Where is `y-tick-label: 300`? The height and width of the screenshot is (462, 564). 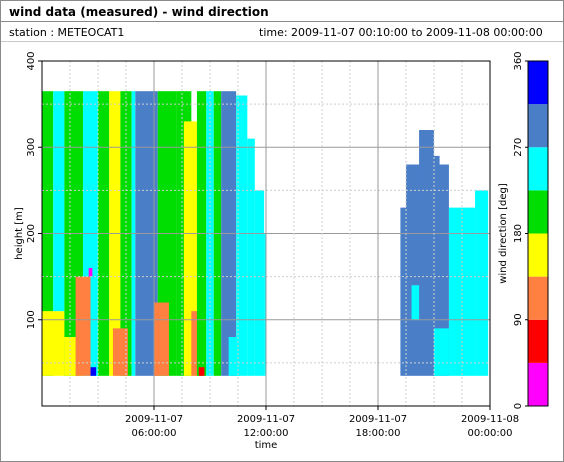 y-tick-label: 300 is located at coordinates (31, 147).